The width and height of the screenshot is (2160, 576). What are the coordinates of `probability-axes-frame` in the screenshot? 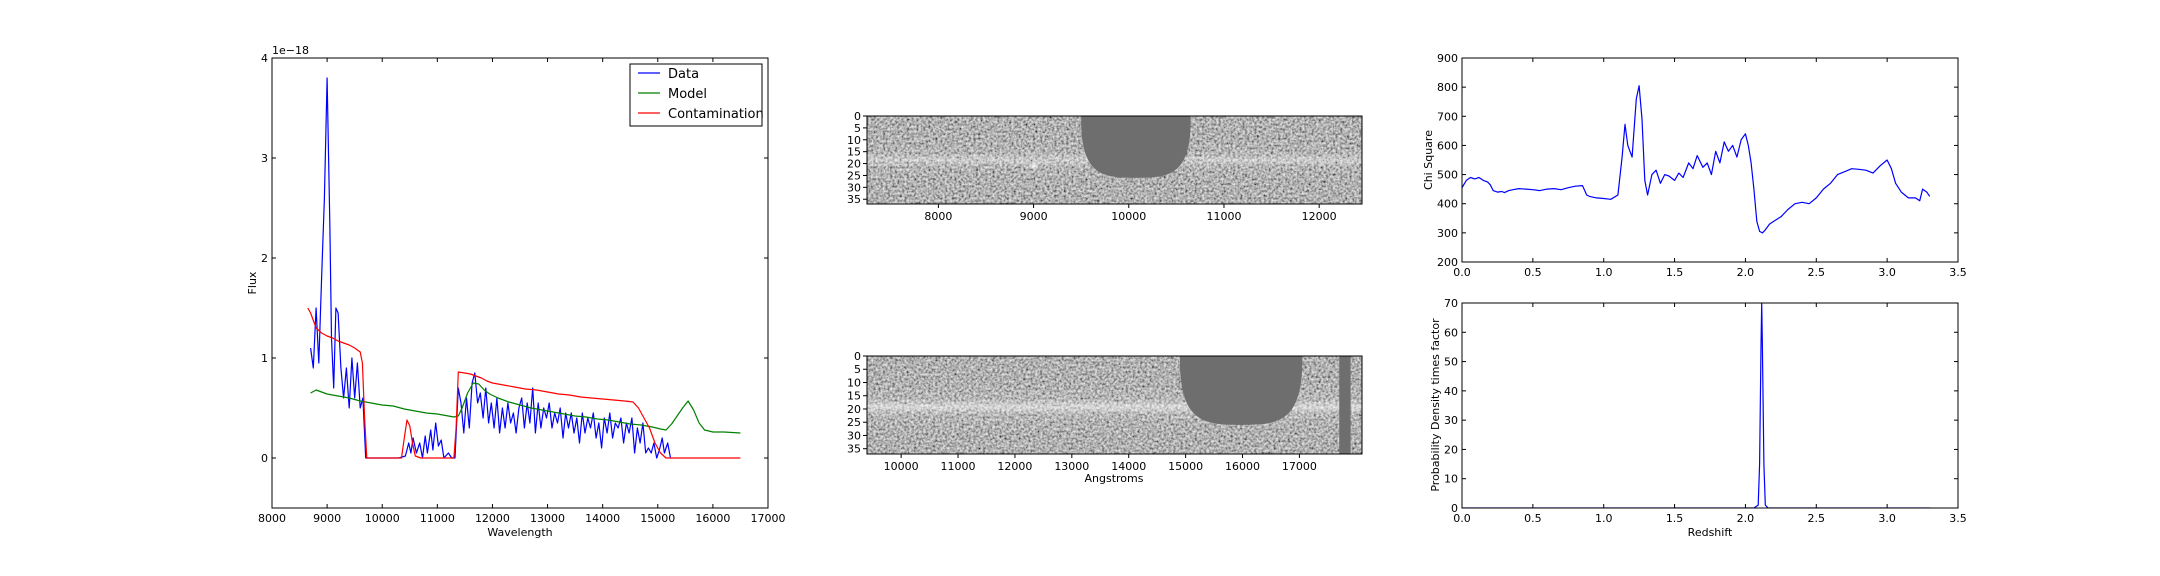 It's located at (1710, 405).